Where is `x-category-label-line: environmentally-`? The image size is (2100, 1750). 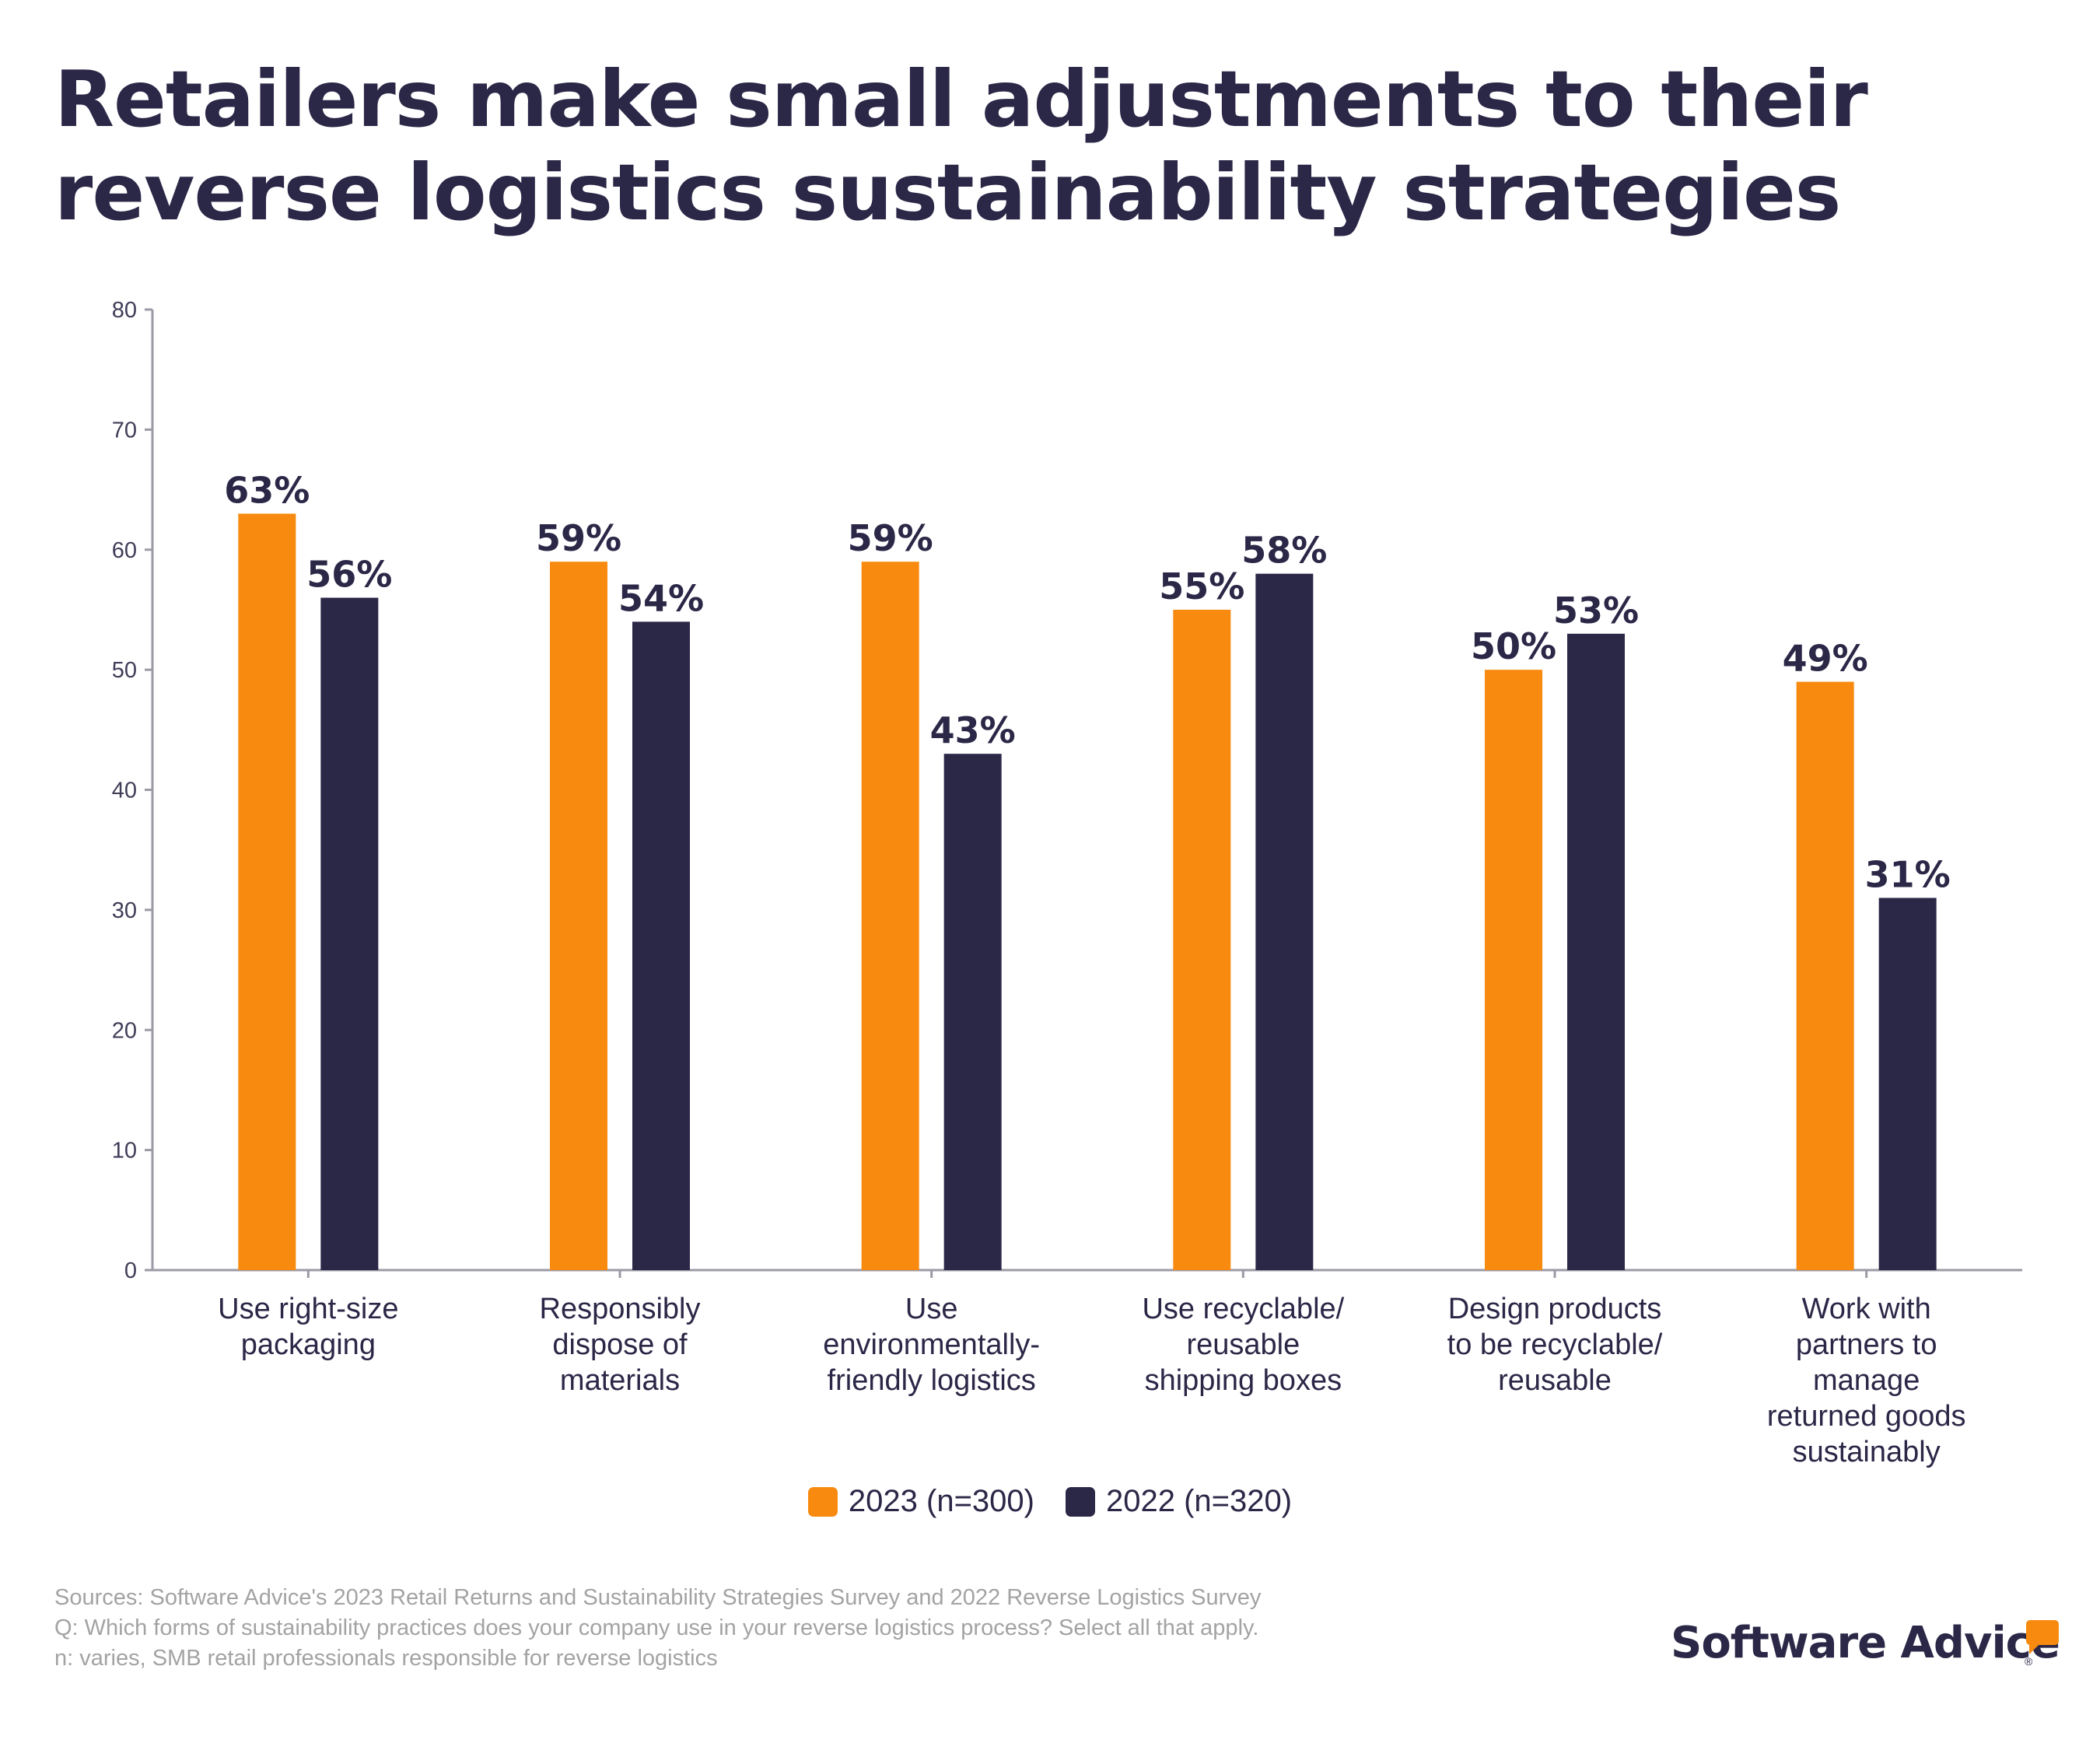
x-category-label-line: environmentally- is located at coordinates (932, 1345).